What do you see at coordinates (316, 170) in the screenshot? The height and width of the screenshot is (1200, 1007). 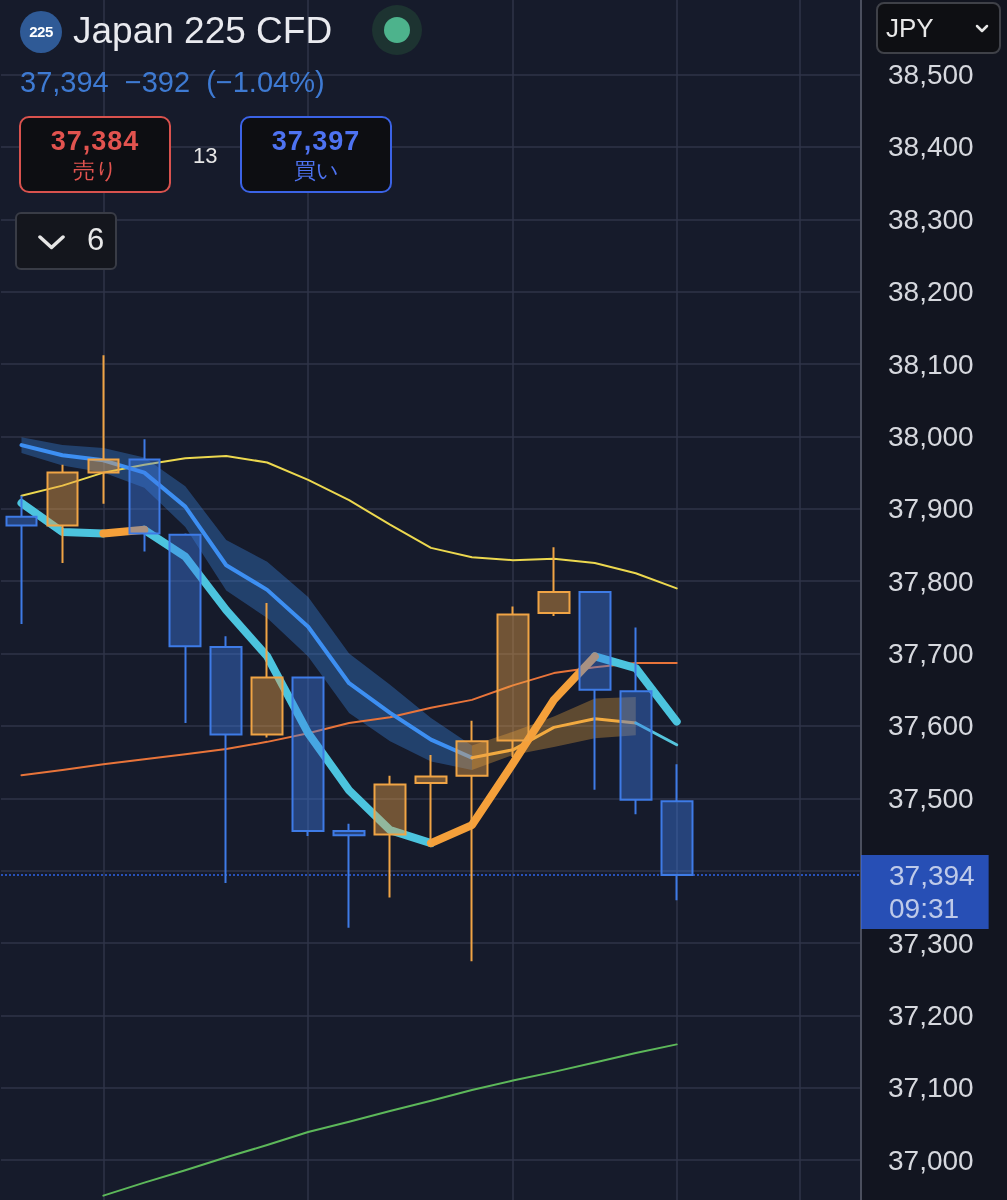 I see `annotation: 買い` at bounding box center [316, 170].